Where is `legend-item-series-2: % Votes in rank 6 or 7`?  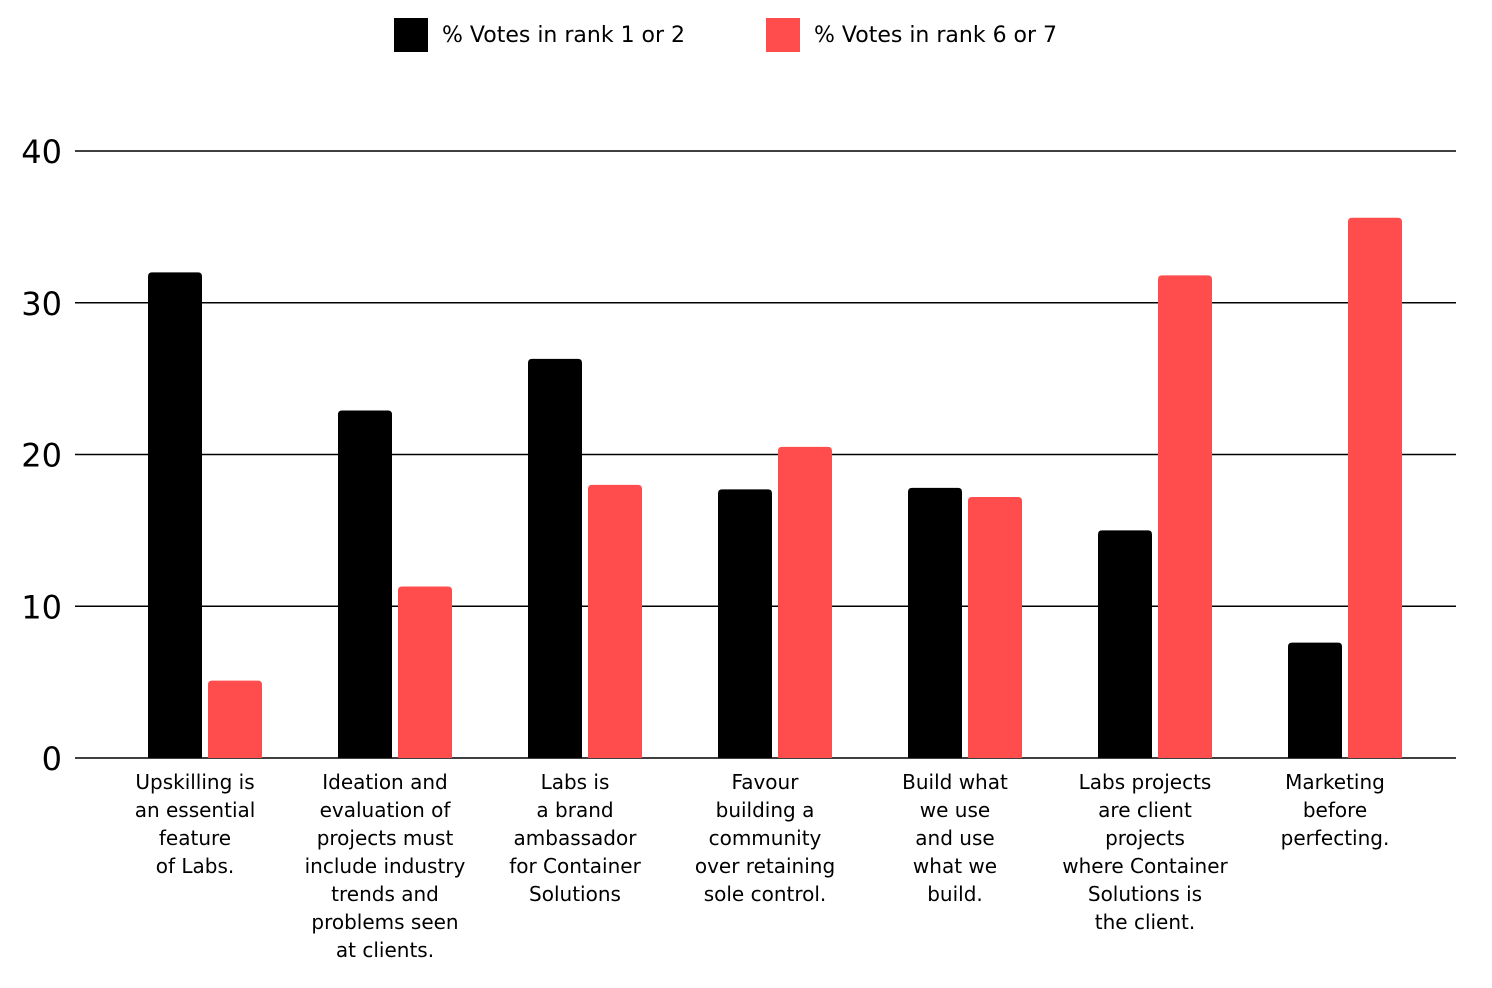 legend-item-series-2: % Votes in rank 6 or 7 is located at coordinates (911, 35).